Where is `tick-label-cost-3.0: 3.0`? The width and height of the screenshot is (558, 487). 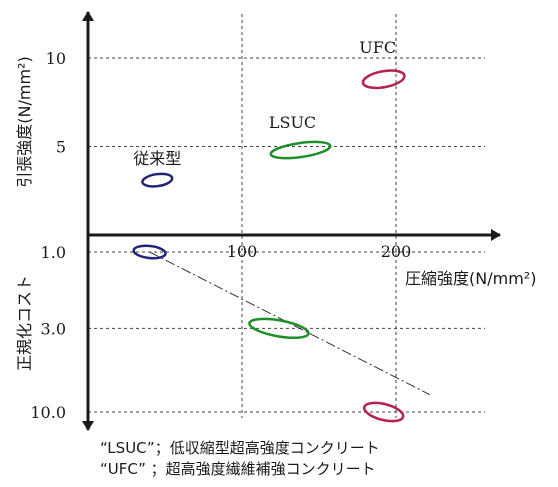 tick-label-cost-3.0: 3.0 is located at coordinates (53, 328).